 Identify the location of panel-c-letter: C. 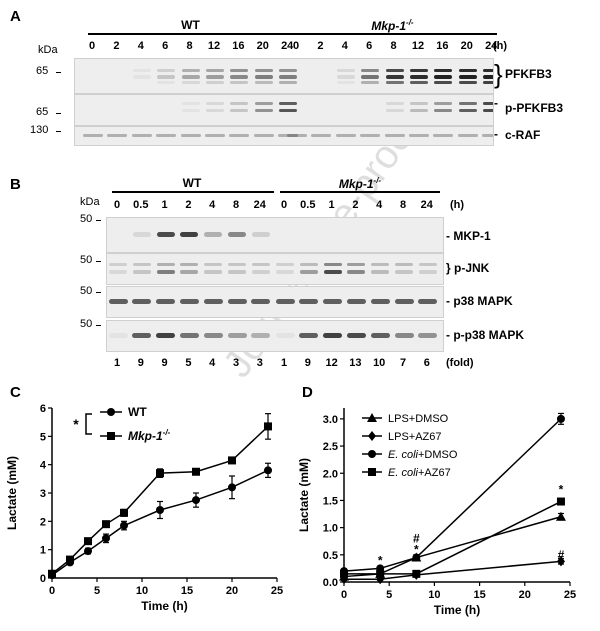
(15, 392).